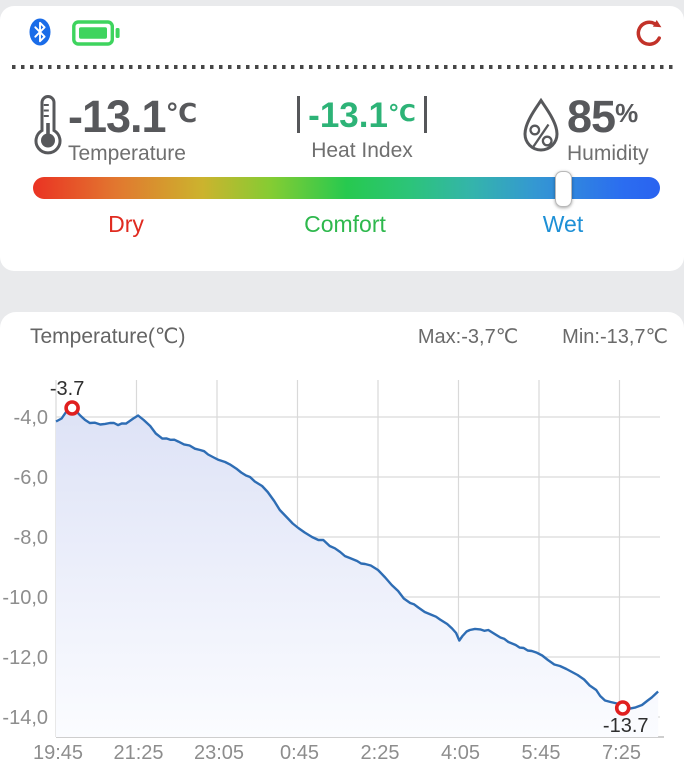  I want to click on thermometer-icon, so click(48, 124).